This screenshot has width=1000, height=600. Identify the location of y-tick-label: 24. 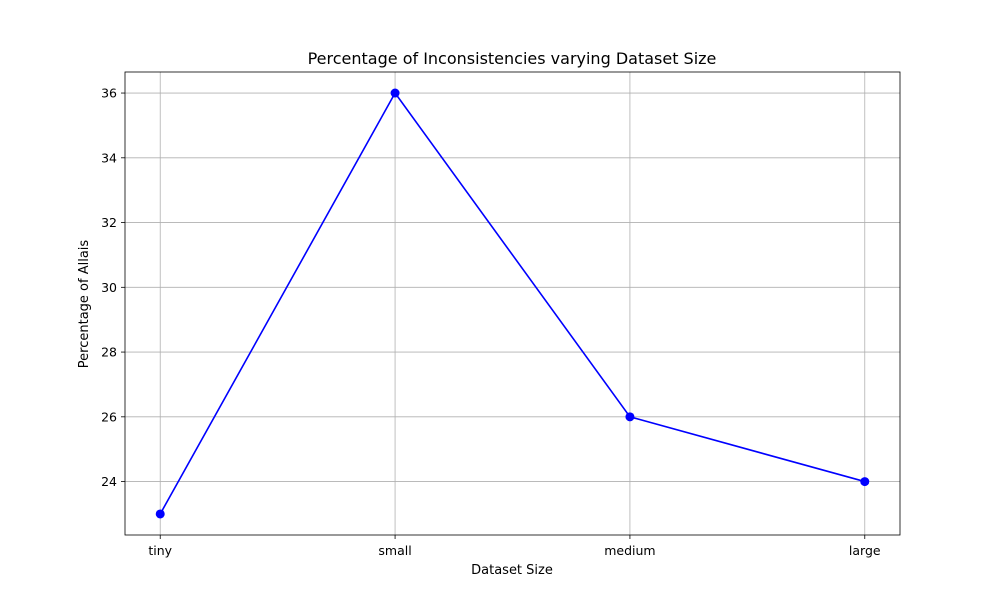
(109, 481).